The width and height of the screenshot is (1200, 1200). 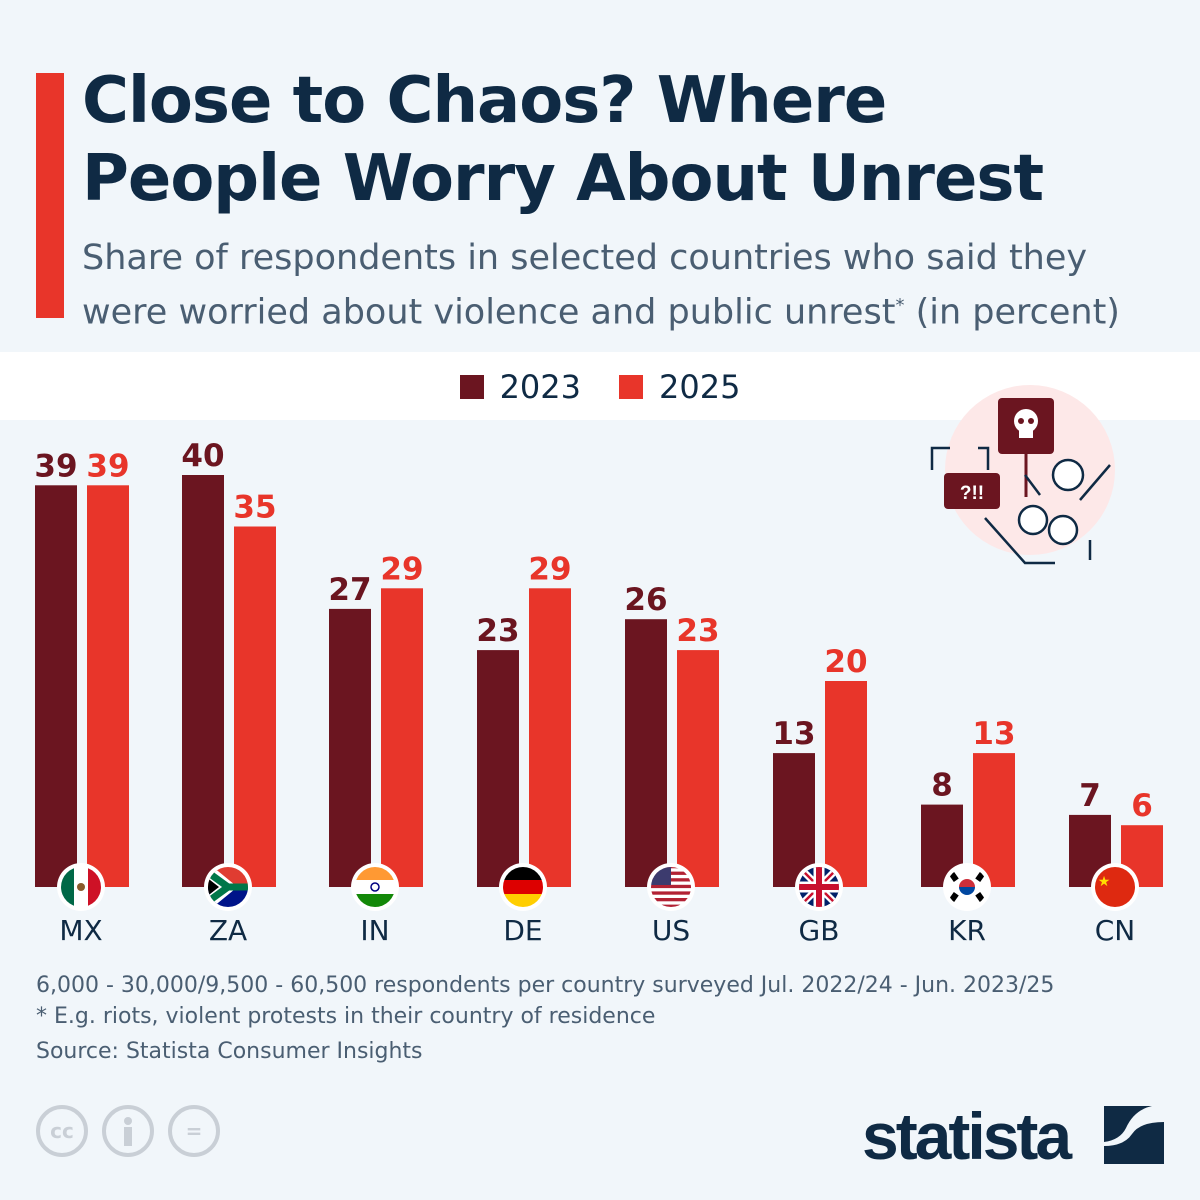 I want to click on bar-gb-2023, so click(x=794, y=820).